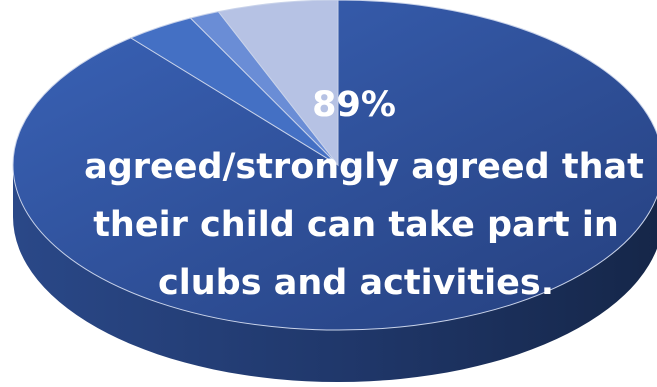 This screenshot has height=387, width=657. Describe the element at coordinates (356, 225) in the screenshot. I see `annotation-line-2: their child can take part in` at that location.